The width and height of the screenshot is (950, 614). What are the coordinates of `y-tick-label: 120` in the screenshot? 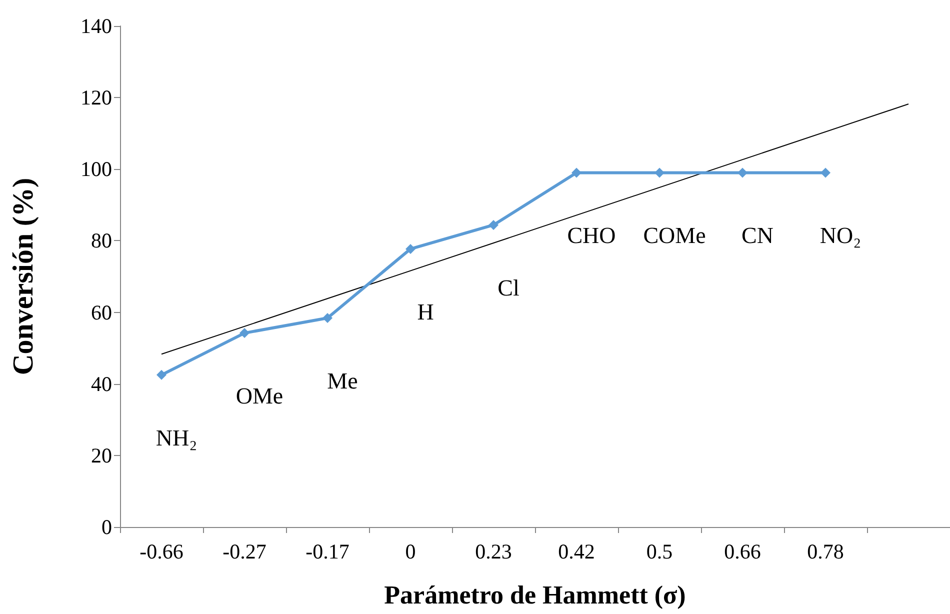 It's located at (96, 98).